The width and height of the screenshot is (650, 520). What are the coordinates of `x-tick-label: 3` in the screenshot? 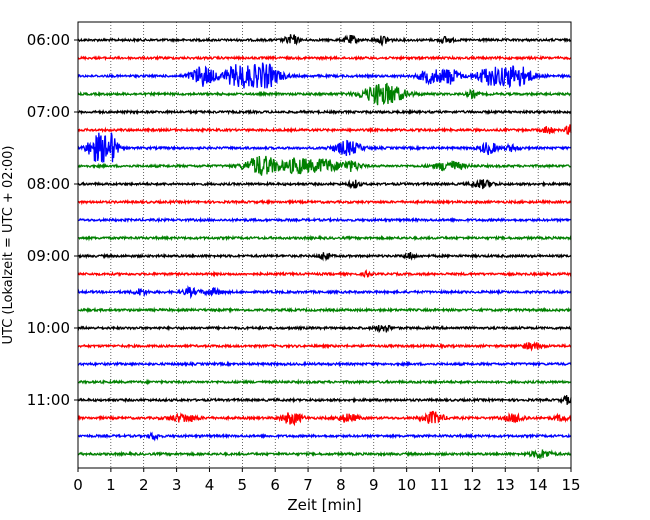 It's located at (177, 485).